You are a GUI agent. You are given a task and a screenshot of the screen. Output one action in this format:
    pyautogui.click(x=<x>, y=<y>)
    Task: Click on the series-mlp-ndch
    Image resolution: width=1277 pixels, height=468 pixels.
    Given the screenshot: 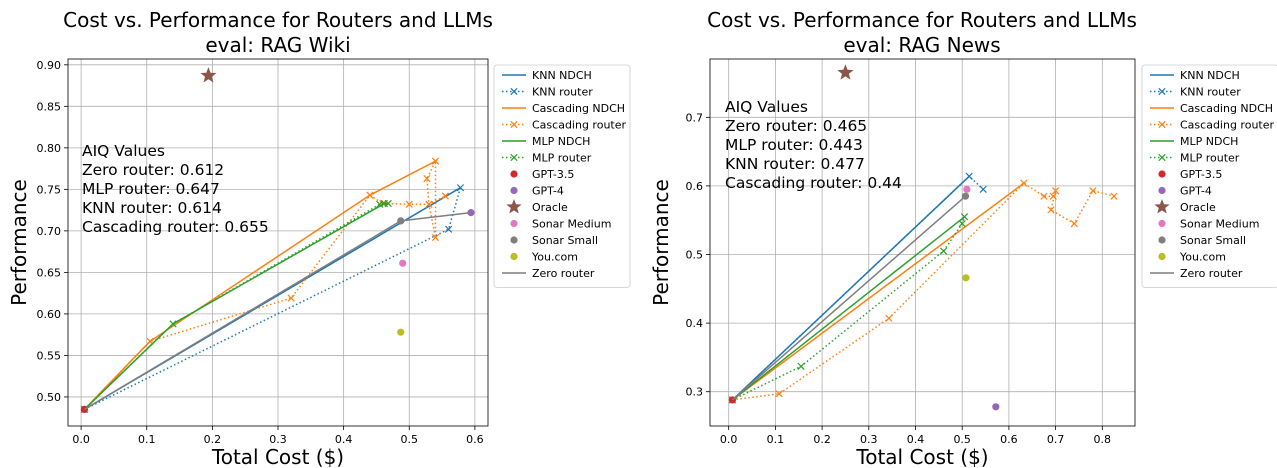 What is the action you would take?
    pyautogui.click(x=236, y=306)
    